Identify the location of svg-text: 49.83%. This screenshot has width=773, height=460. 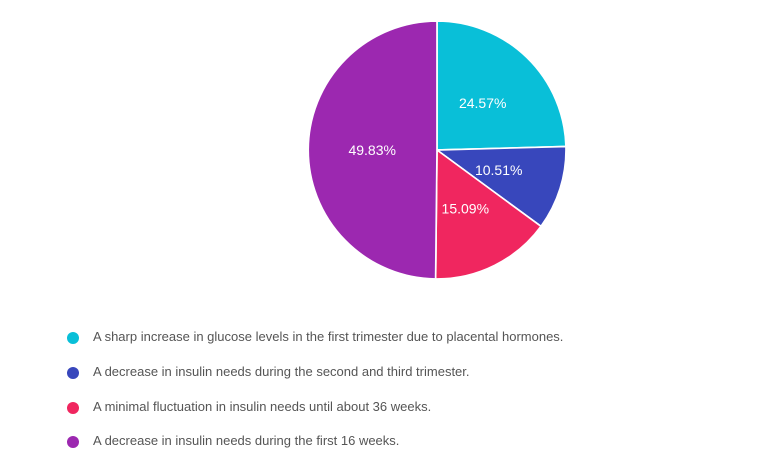
(371, 150).